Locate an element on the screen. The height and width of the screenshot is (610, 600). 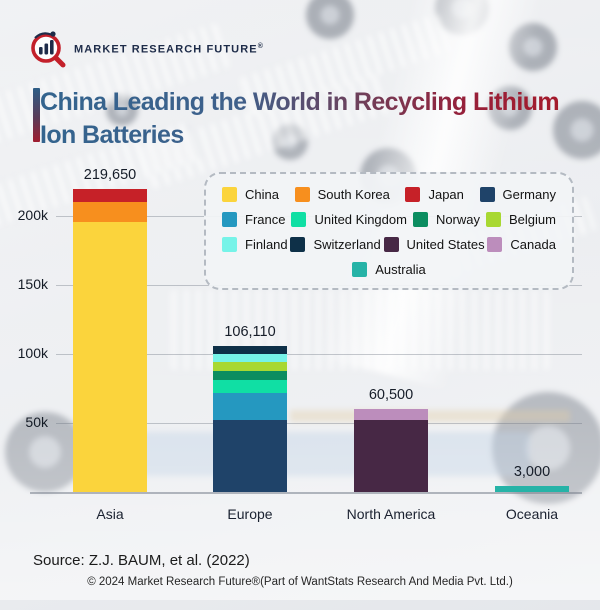
legend-row-2: France United Kingdom Norway Belgium is located at coordinates (389, 219).